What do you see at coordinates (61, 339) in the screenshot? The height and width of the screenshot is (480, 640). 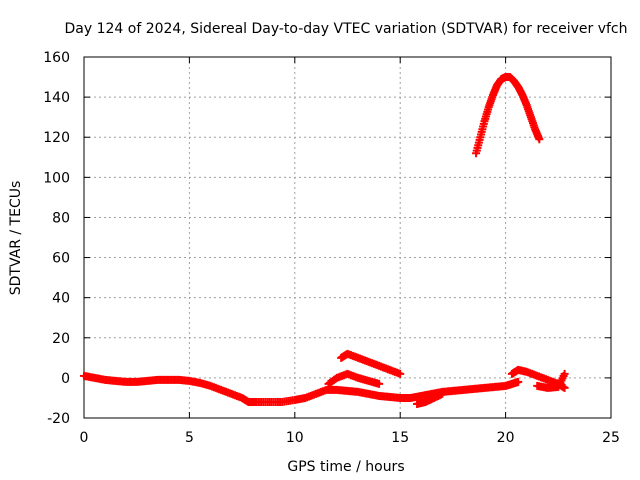 I see `y-tick-label: 20` at bounding box center [61, 339].